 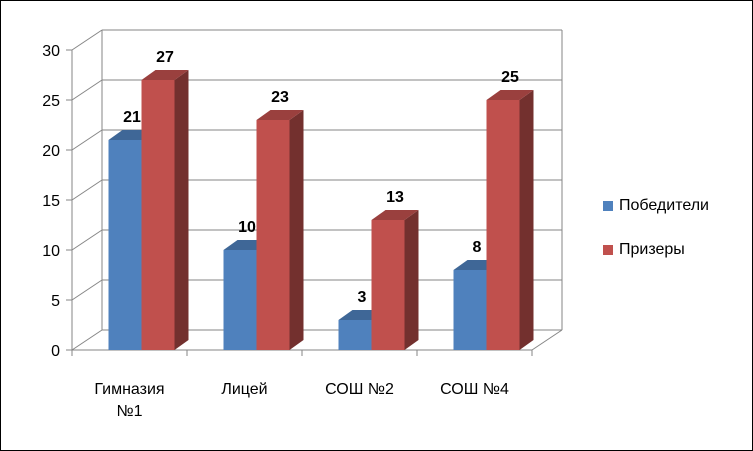 I want to click on y-tick-label-1: 5, so click(x=55, y=301).